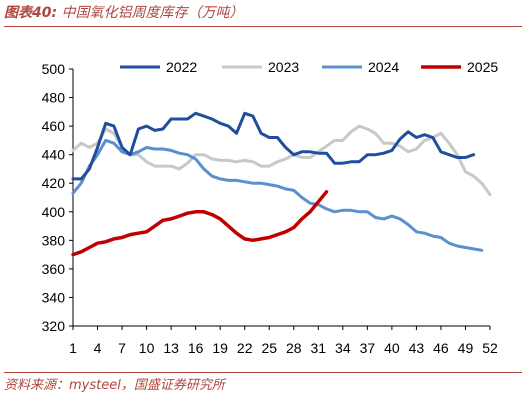 The image size is (526, 401). Describe the element at coordinates (31, 13) in the screenshot. I see `figure-label: 图表40:` at that location.